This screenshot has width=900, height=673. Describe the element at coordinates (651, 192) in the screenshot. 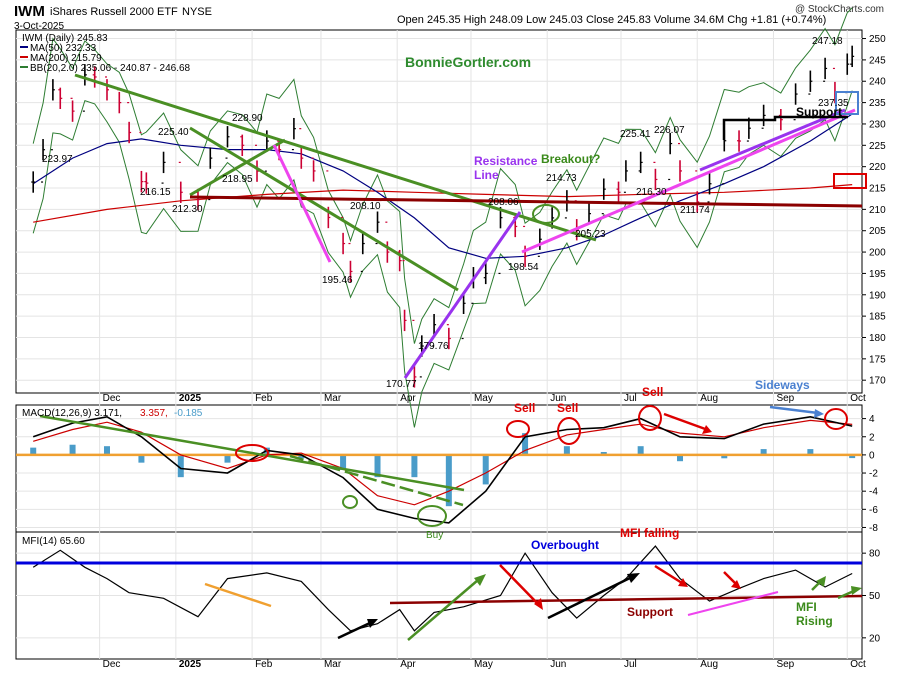

I see `annotation-216-30: 216.30` at that location.